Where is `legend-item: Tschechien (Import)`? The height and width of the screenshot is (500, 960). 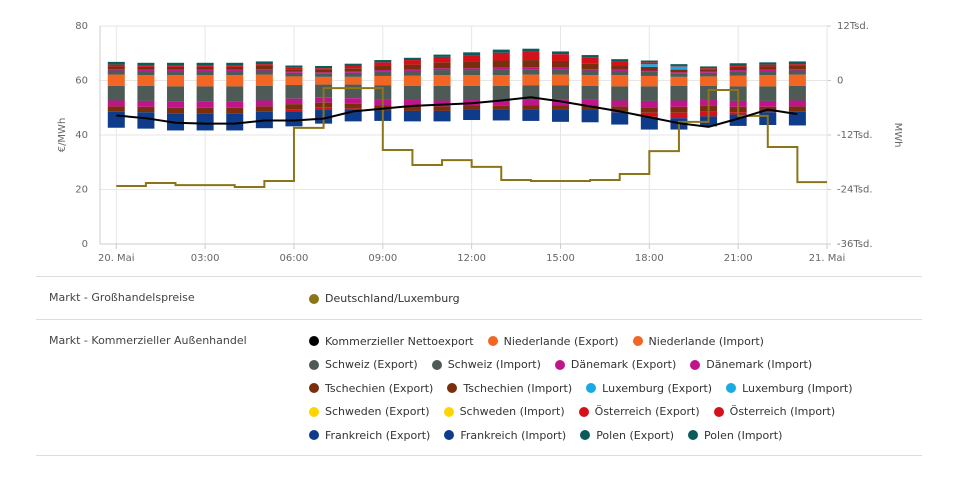
legend-item: Tschechien (Import) is located at coordinates (509, 389).